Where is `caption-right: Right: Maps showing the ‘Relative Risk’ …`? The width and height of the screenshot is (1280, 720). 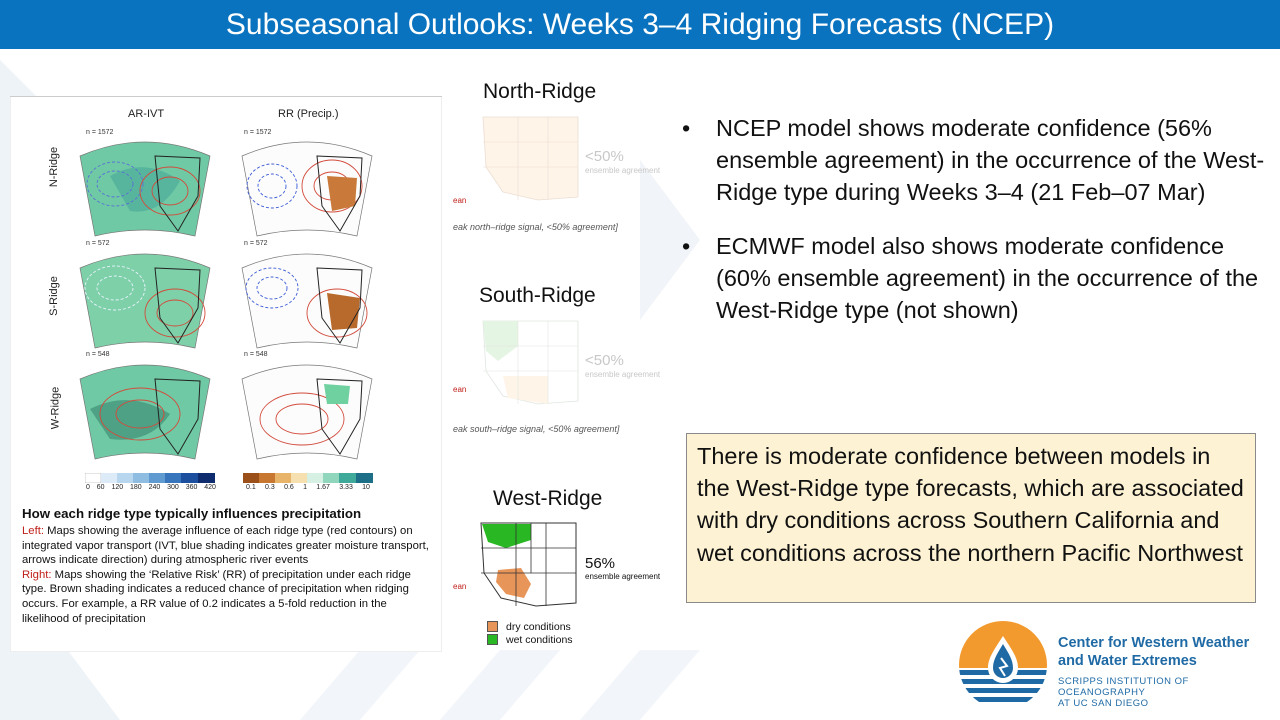 caption-right: Right: Maps showing the ‘Relative Risk’ … is located at coordinates (227, 597).